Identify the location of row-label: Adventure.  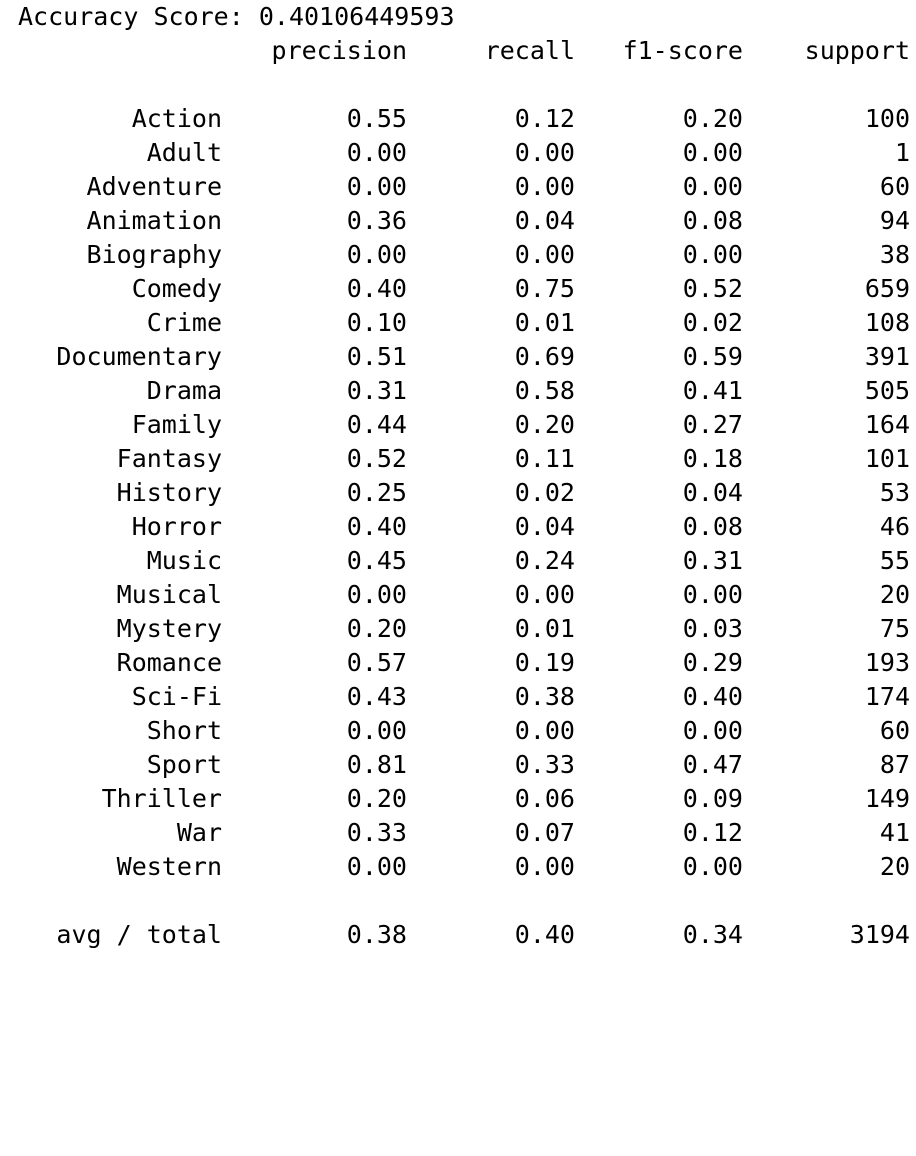
(154, 186).